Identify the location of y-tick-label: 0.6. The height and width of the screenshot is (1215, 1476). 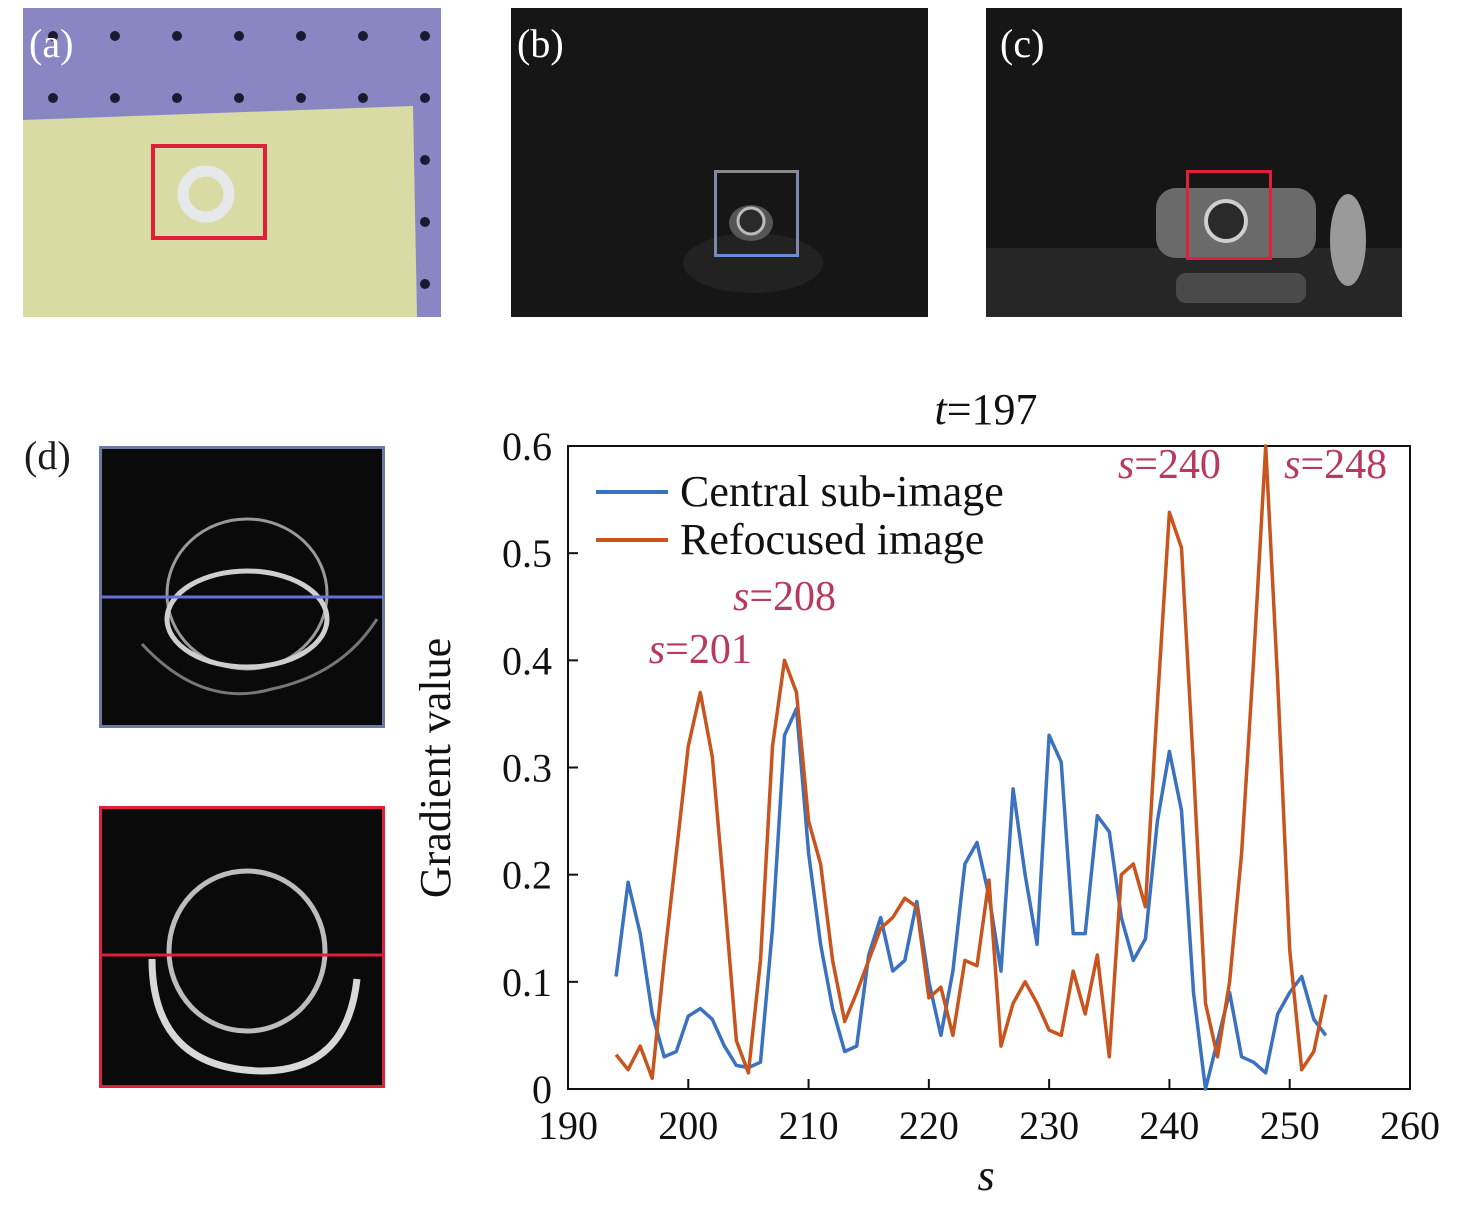
(527, 446).